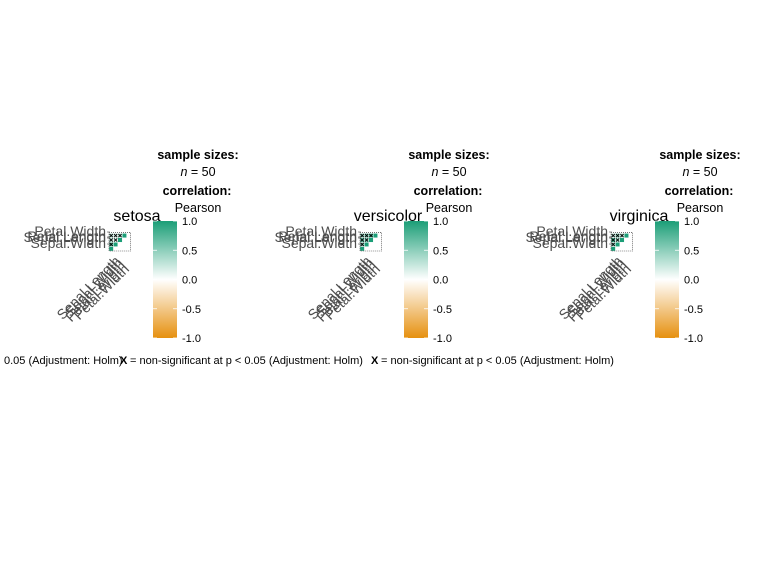 This screenshot has width=768, height=576. I want to click on panel-title: setosa, so click(136, 216).